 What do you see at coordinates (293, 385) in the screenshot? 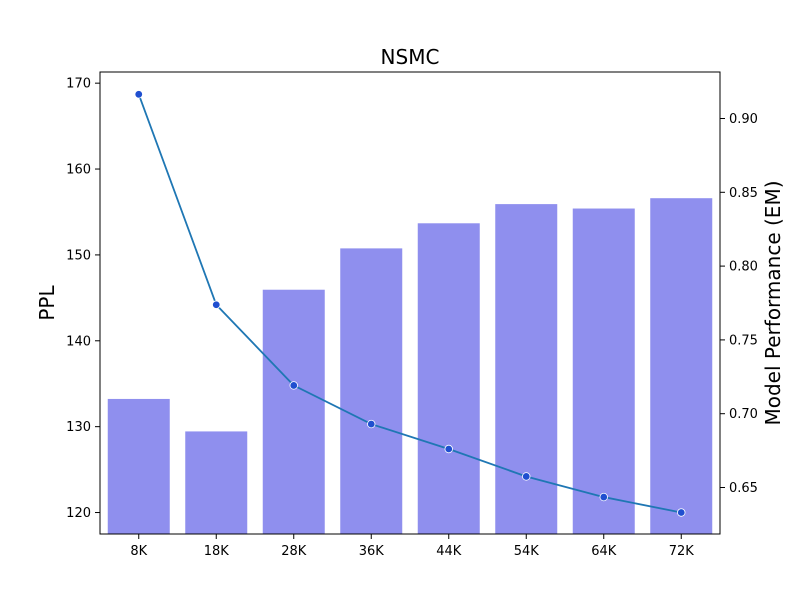
I see `ppl-point-28K` at bounding box center [293, 385].